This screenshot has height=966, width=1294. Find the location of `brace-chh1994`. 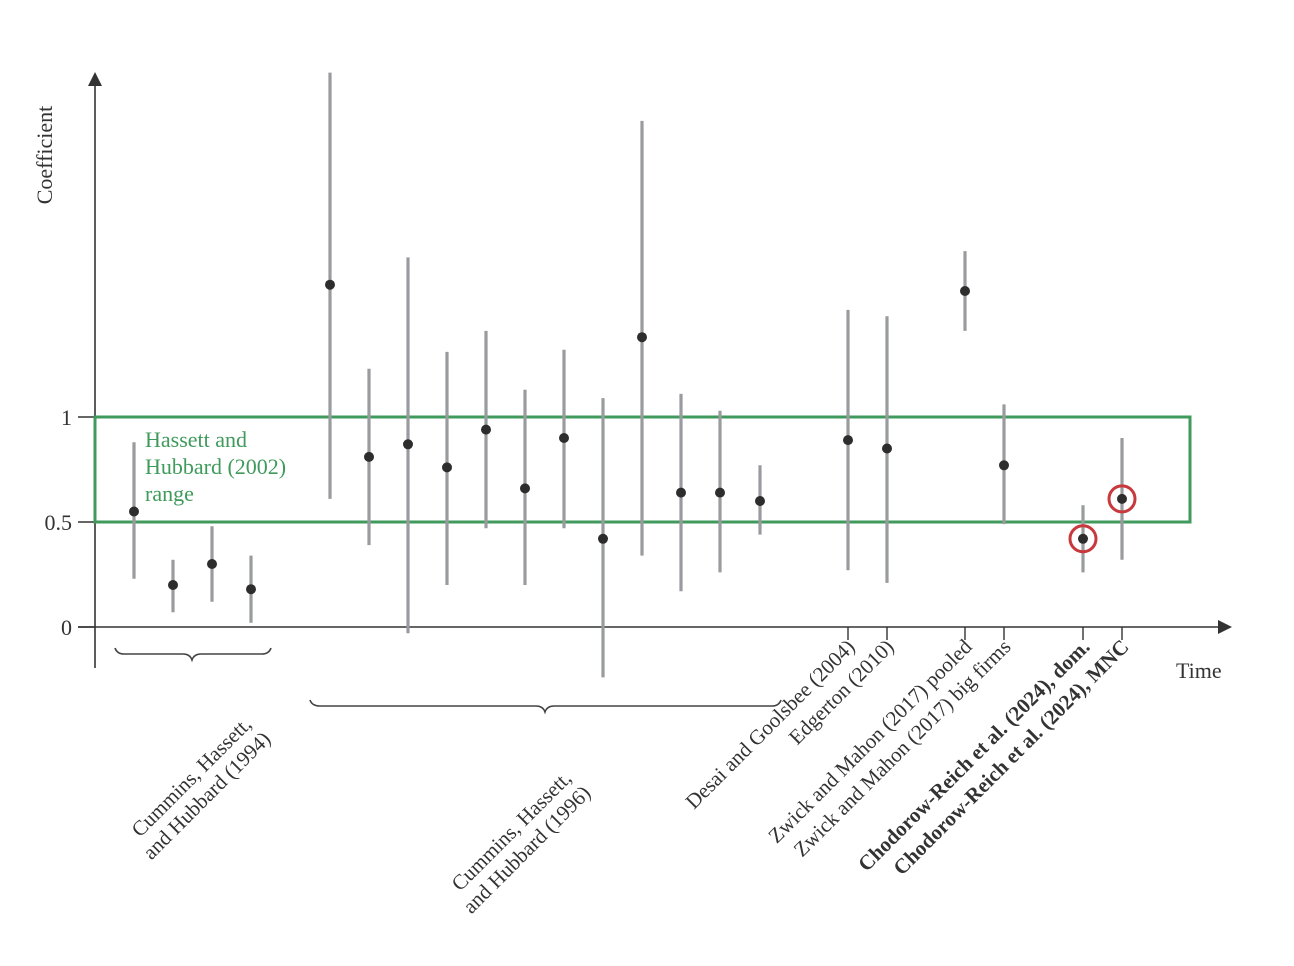

brace-chh1994 is located at coordinates (193, 655).